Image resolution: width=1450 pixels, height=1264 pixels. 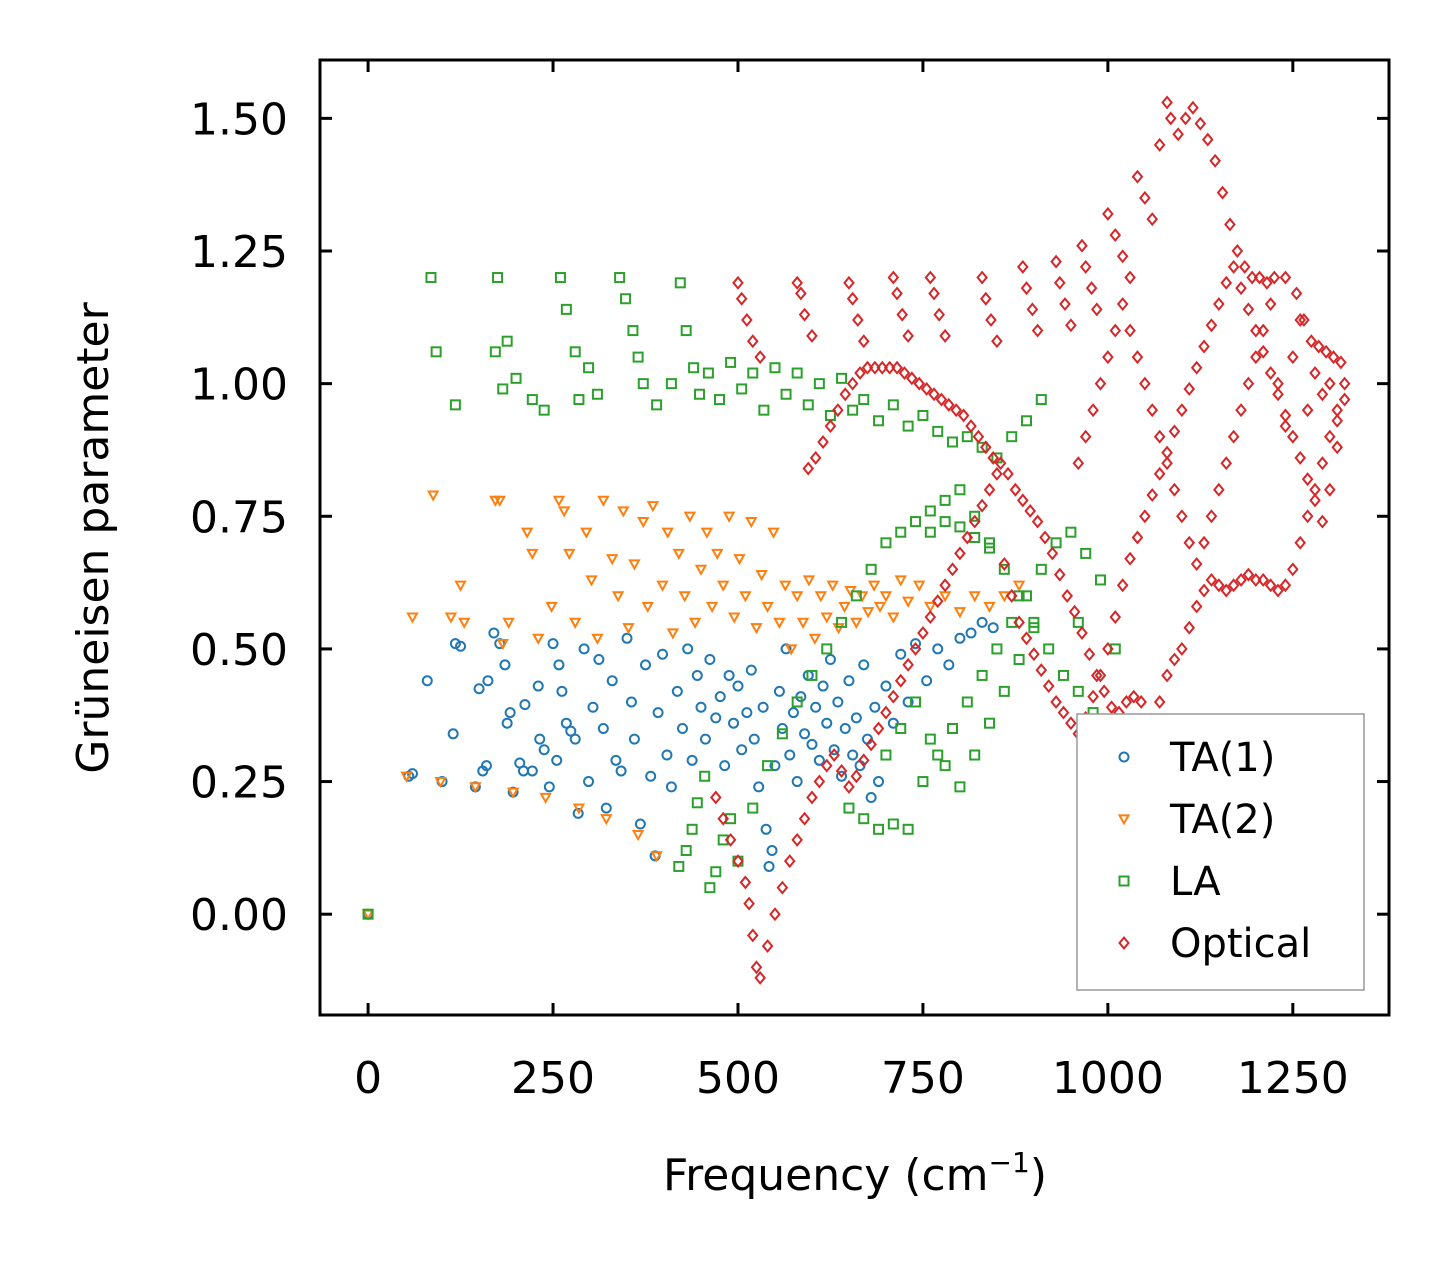 What do you see at coordinates (239, 385) in the screenshot?
I see `y-tick-label: 1.00` at bounding box center [239, 385].